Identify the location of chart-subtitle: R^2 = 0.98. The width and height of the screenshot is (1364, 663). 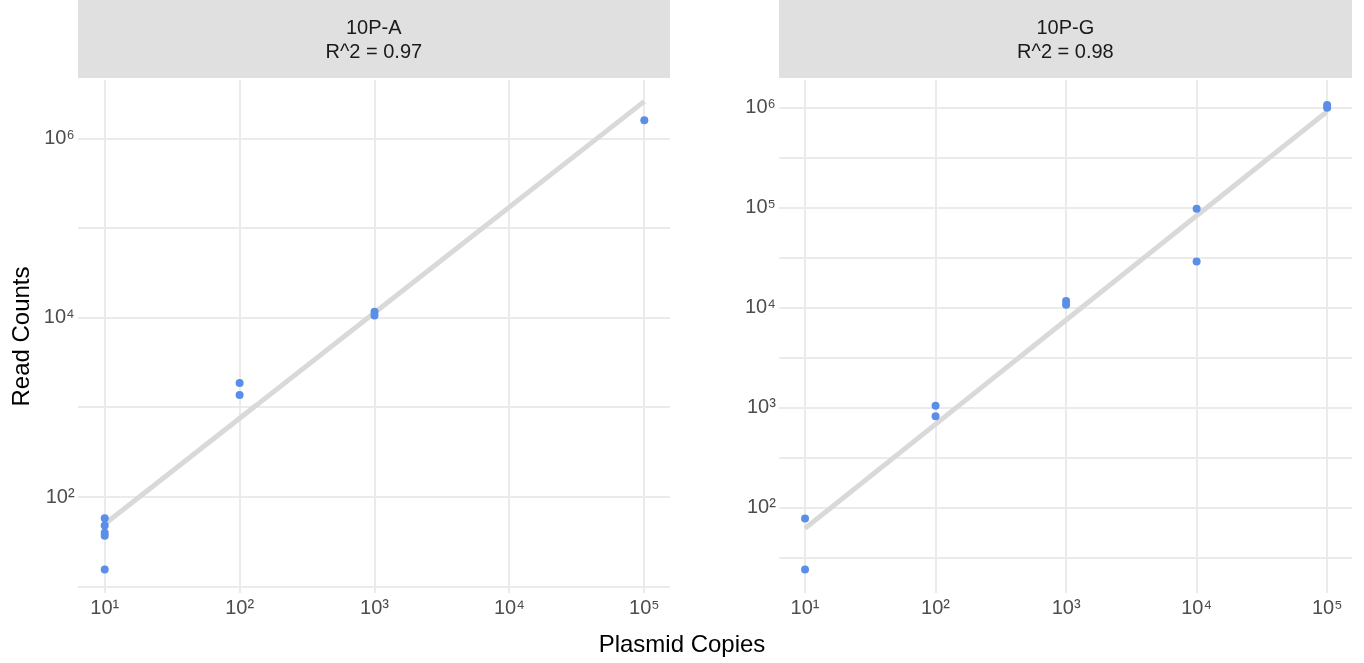
(1065, 51).